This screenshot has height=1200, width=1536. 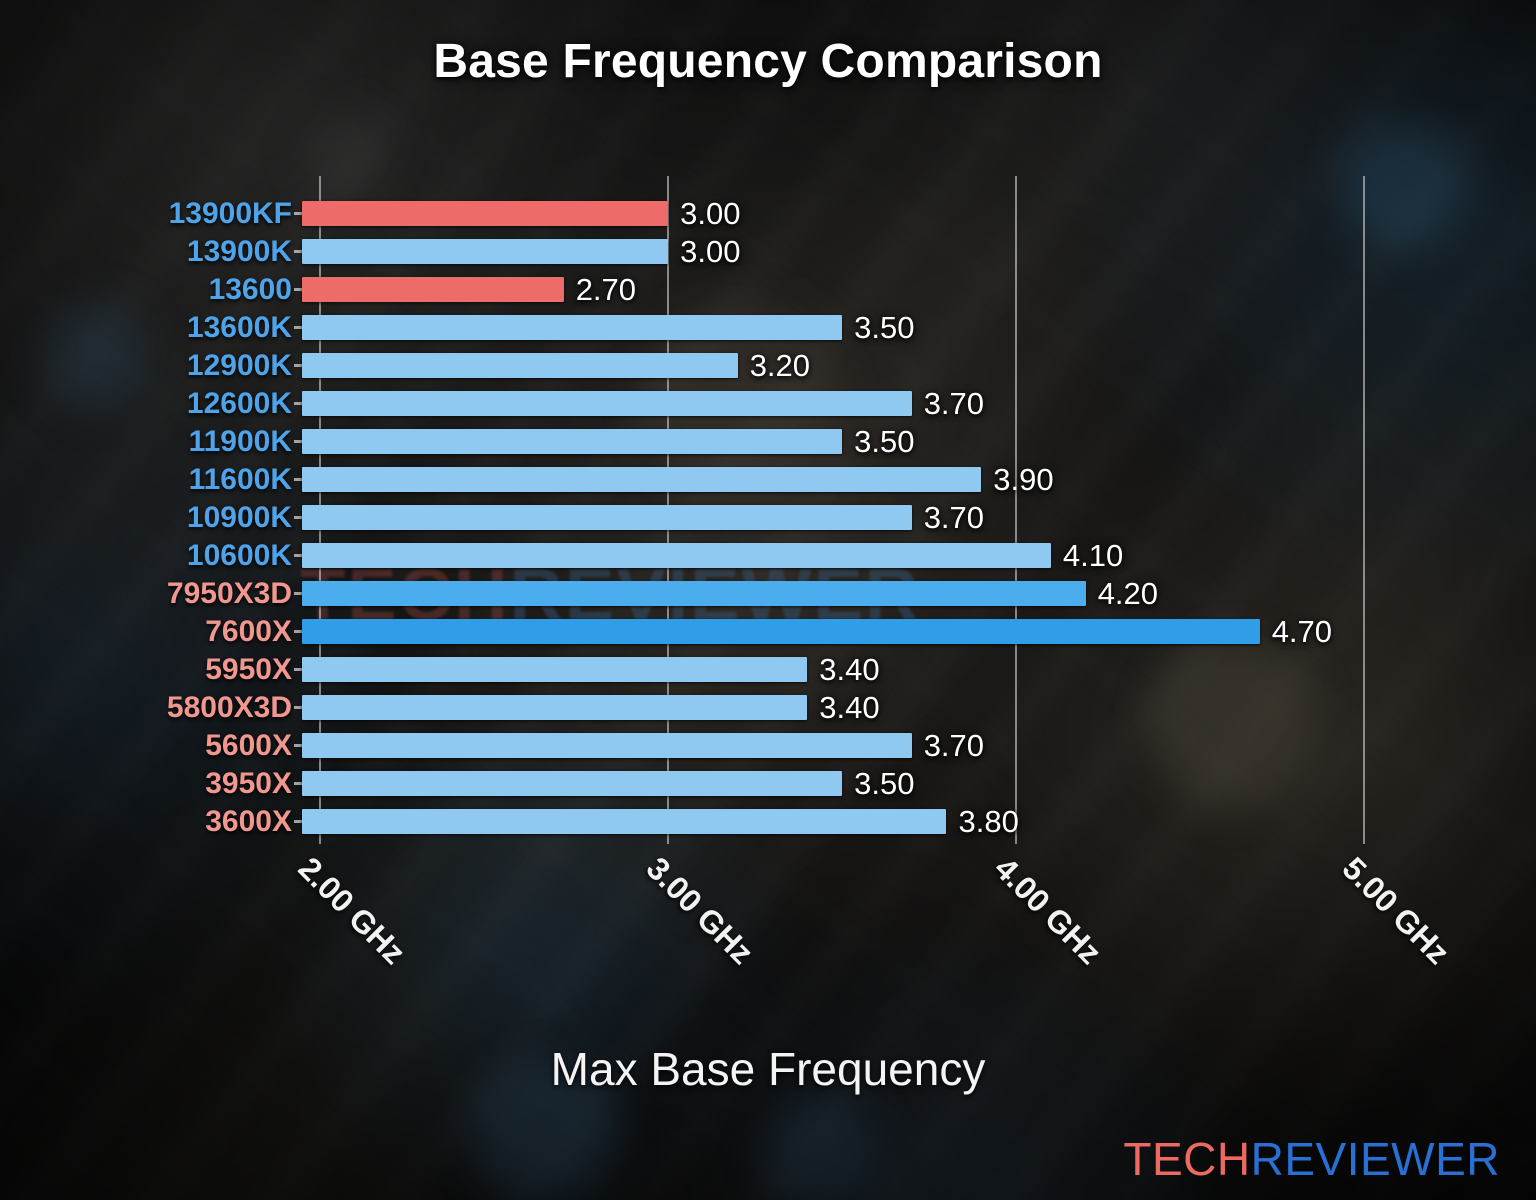 I want to click on bar-value-12600K: 3.70, so click(x=954, y=403).